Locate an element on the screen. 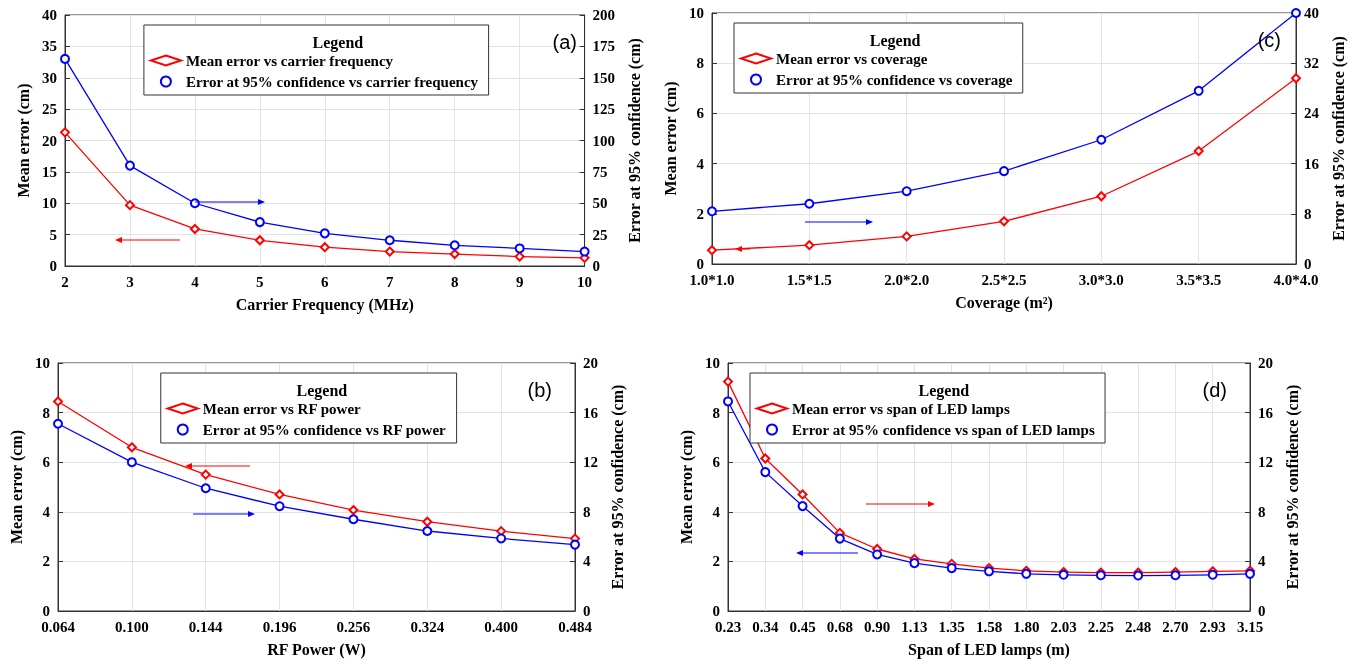  x-tick-label: 2.0*2.0 is located at coordinates (907, 279).